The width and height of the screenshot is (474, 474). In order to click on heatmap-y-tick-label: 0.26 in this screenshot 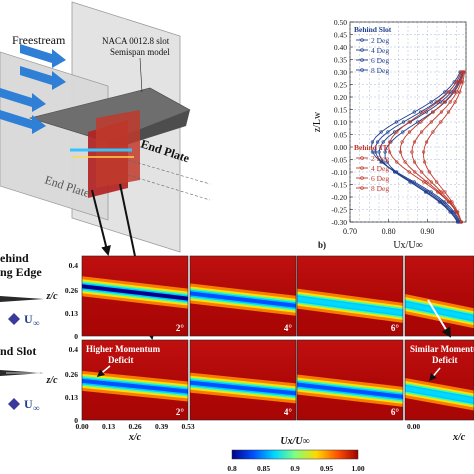, I will do `click(71, 290)`.